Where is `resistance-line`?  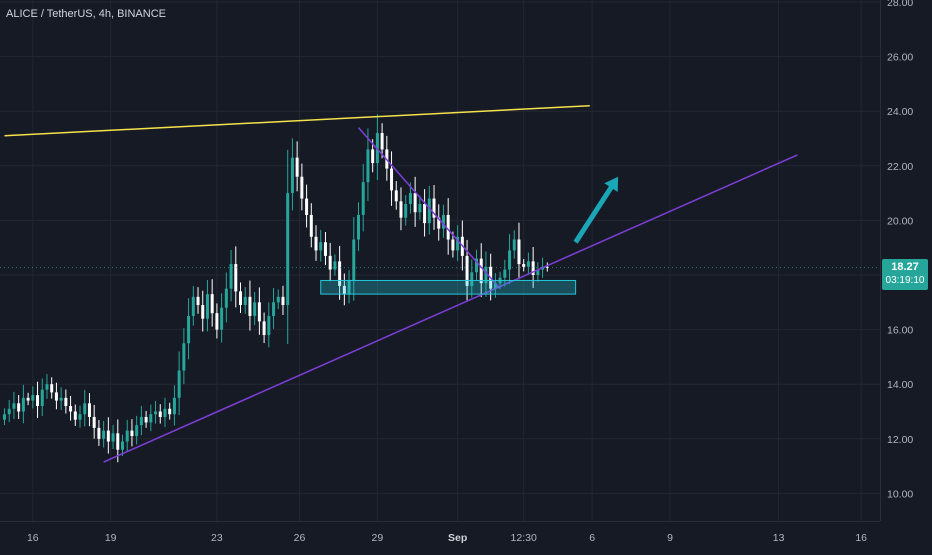
resistance-line is located at coordinates (297, 120).